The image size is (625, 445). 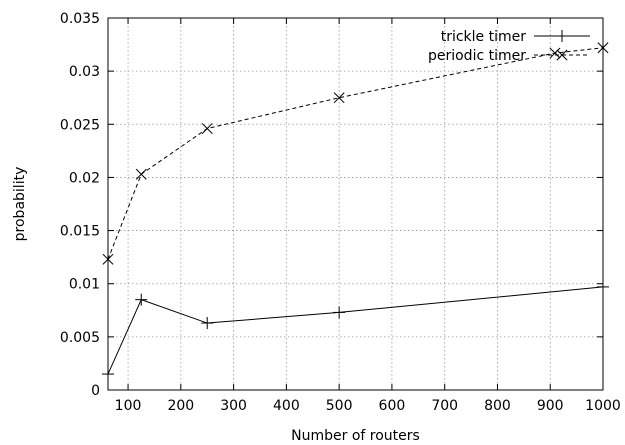 I want to click on x-tick-label: 300, so click(x=233, y=406).